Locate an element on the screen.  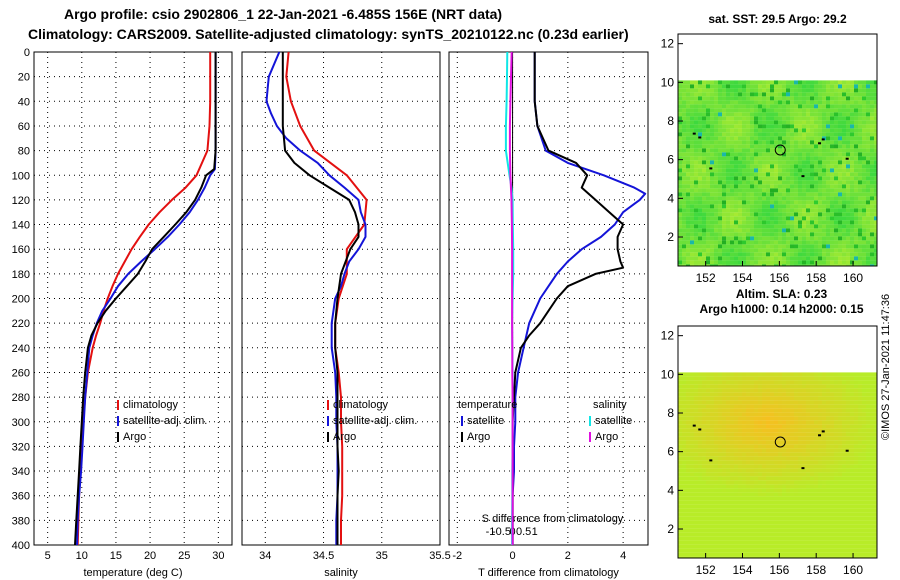
y-tick-label: 200 is located at coordinates (21, 300).